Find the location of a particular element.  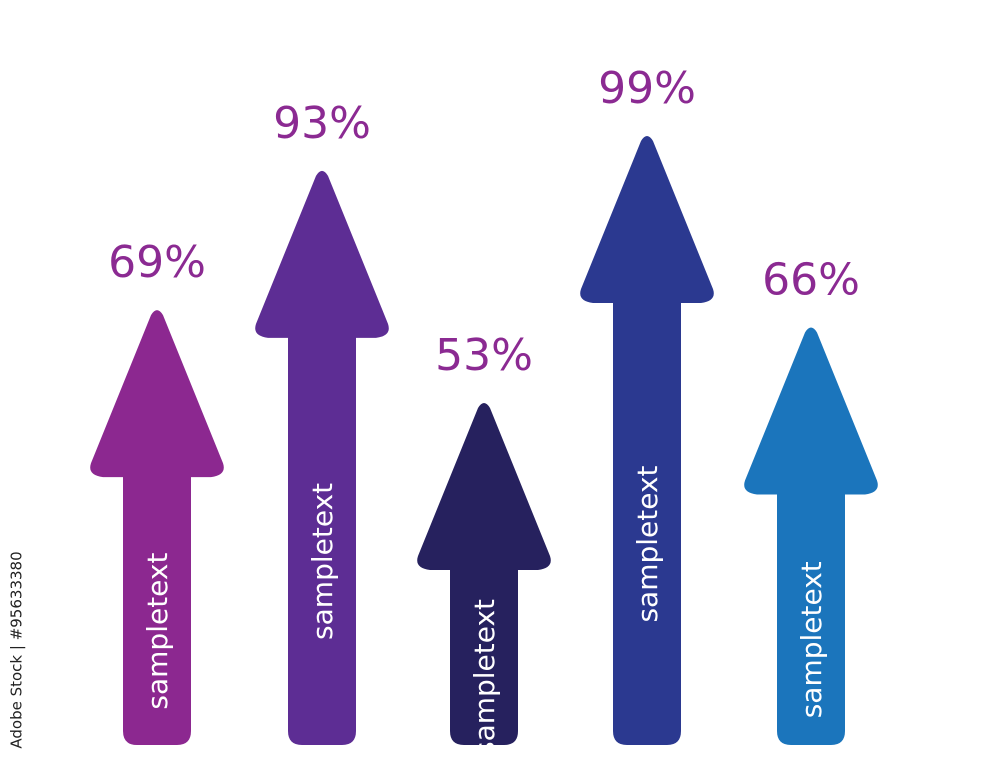

category-label-2: sampletext is located at coordinates (322, 561).